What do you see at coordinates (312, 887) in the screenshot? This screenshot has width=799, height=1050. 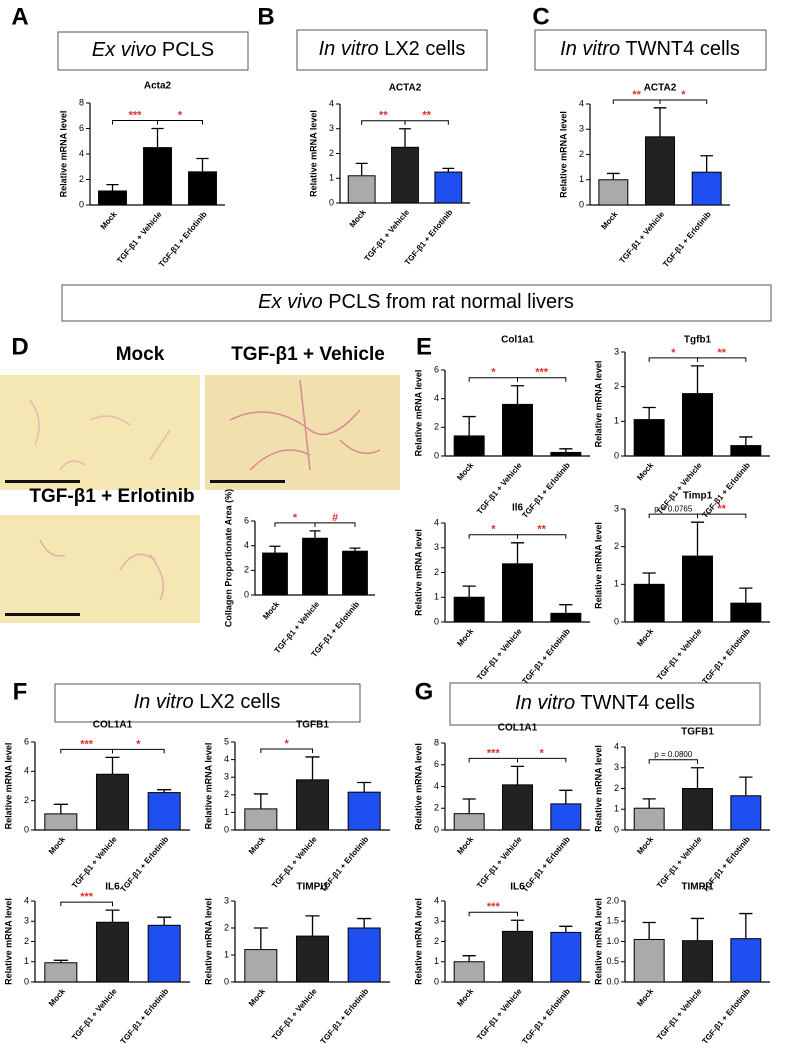 I see `chart-title: TIMPI1` at bounding box center [312, 887].